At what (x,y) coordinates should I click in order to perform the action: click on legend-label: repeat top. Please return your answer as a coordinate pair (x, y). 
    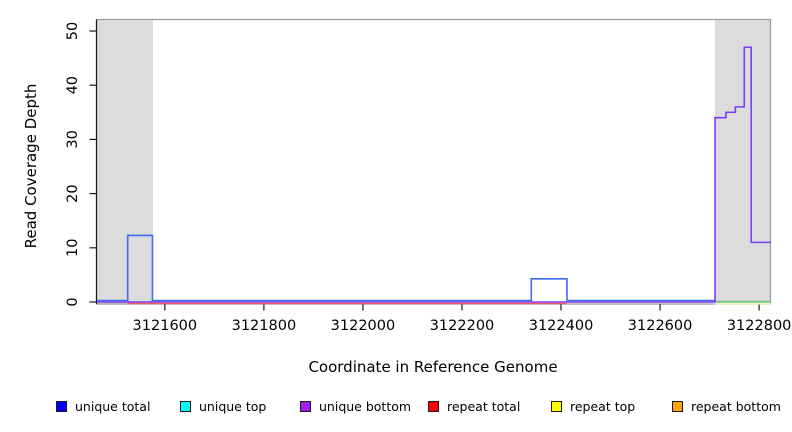
    Looking at the image, I should click on (603, 406).